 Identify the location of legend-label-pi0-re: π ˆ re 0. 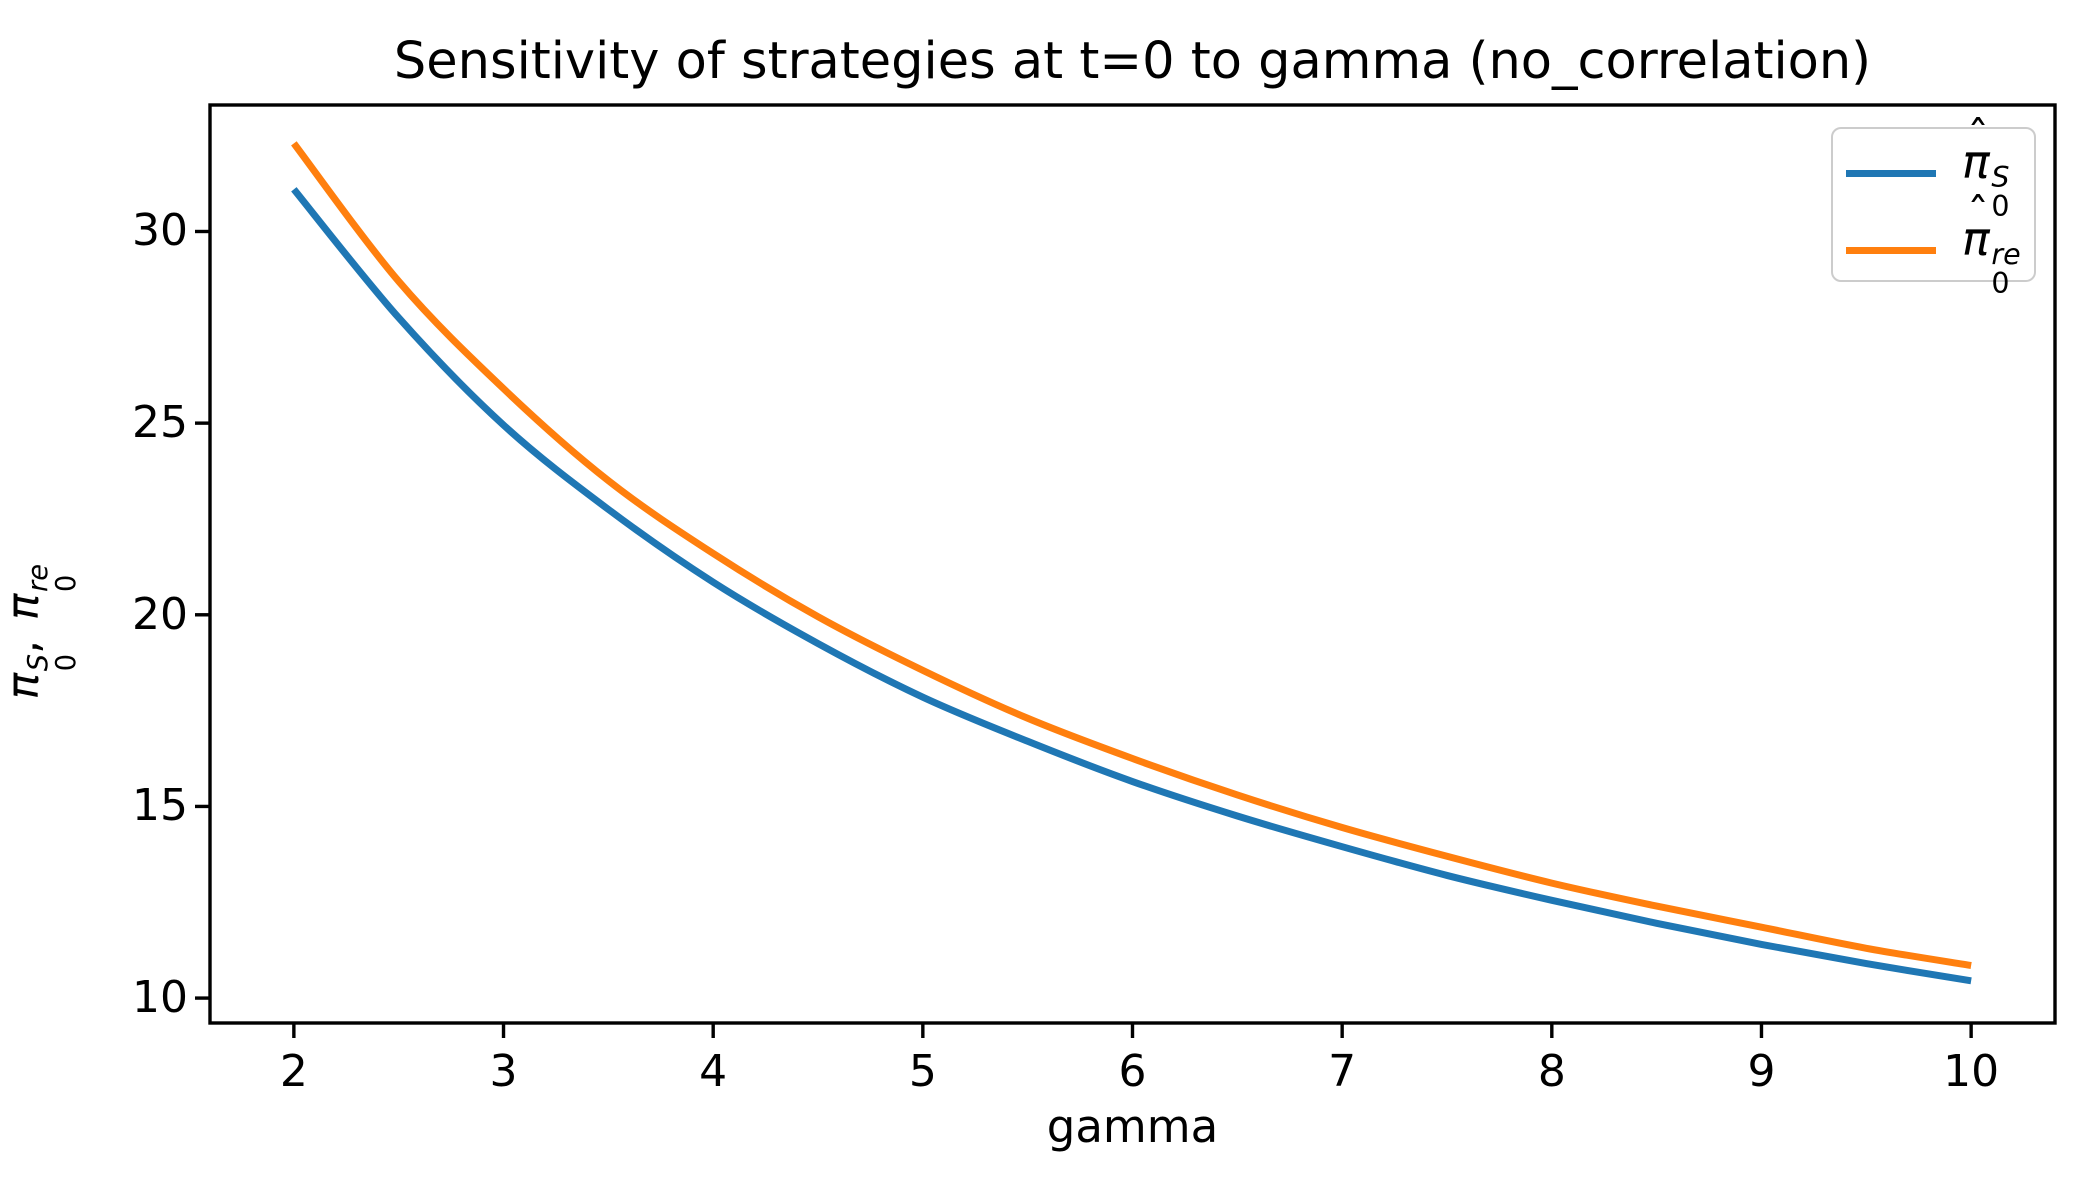
(1991, 245).